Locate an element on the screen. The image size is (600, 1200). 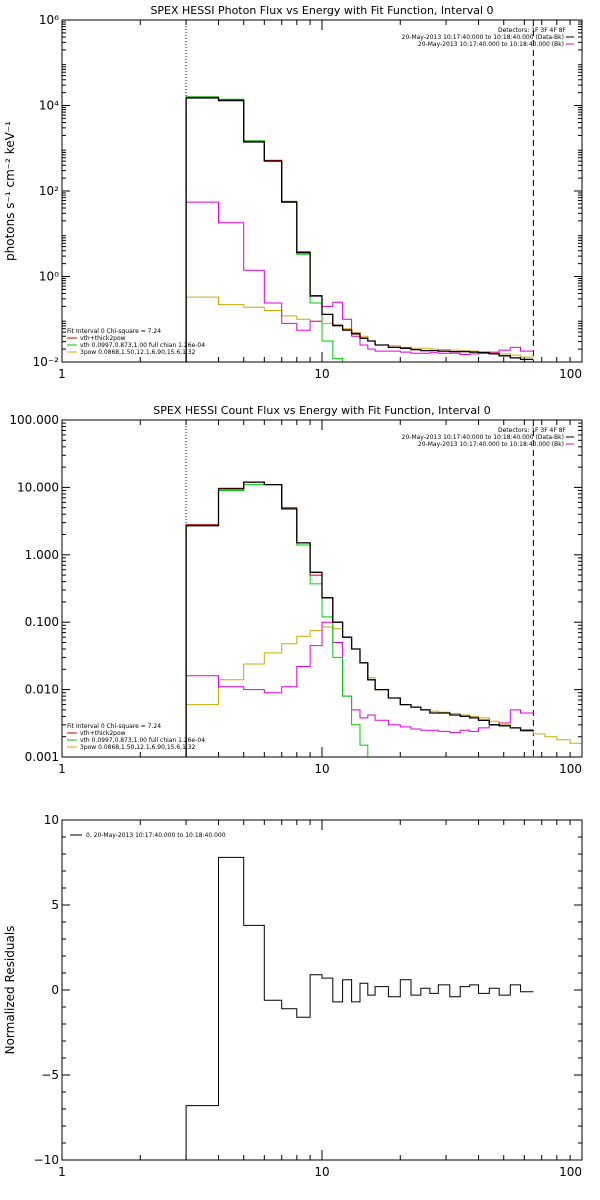
y-tick-label: 0.001 is located at coordinates (42, 757).